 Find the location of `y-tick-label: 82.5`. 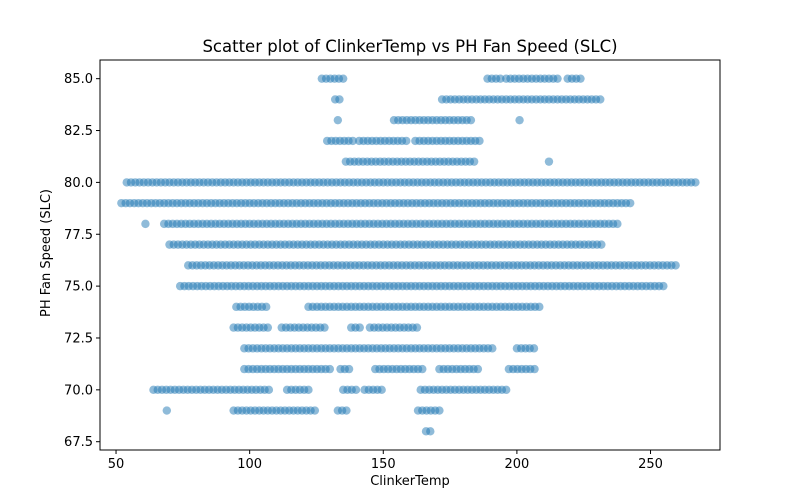

y-tick-label: 82.5 is located at coordinates (78, 131).